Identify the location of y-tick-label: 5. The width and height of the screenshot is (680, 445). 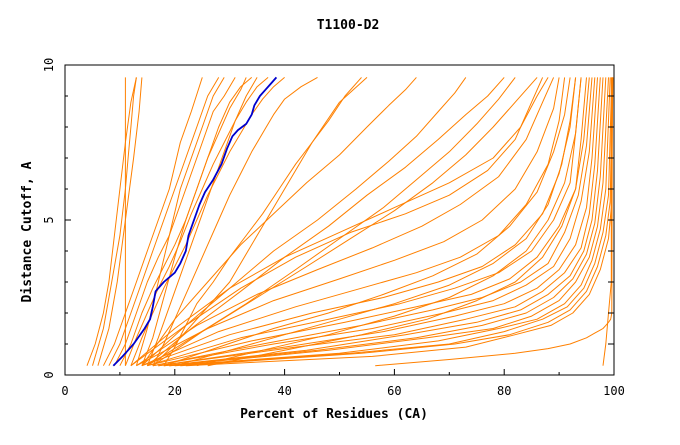
(49, 219).